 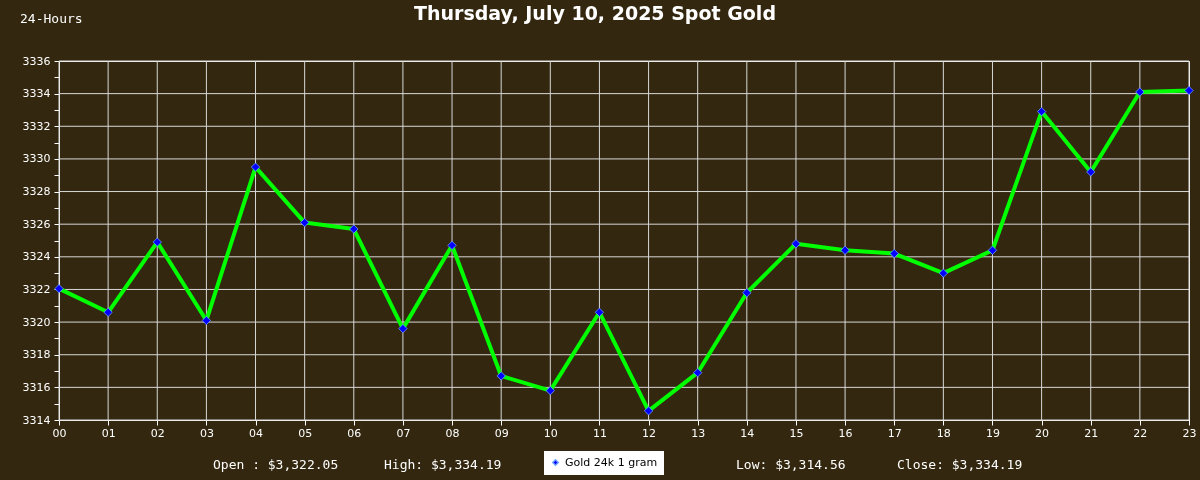 I want to click on x-tick-label: 04, so click(x=256, y=433).